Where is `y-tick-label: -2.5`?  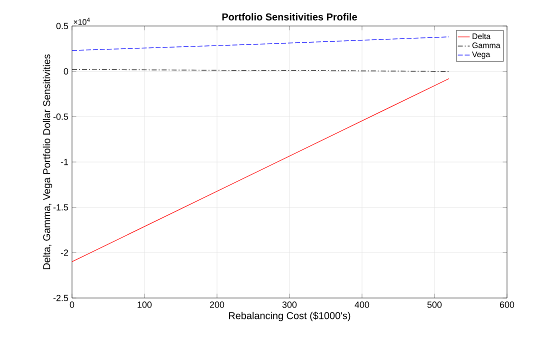
y-tick-label: -2.5 is located at coordinates (60, 298).